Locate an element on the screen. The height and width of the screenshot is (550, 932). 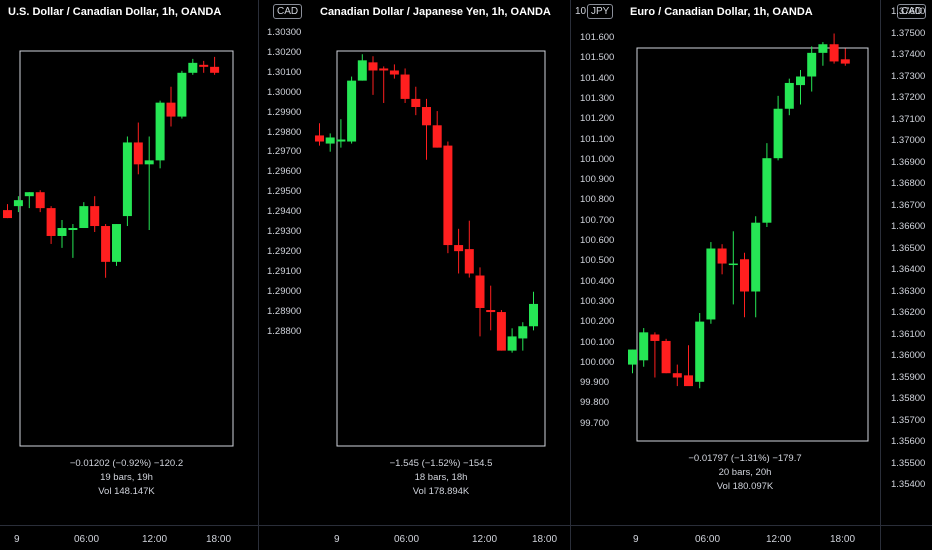
y-tick-label: 1.29000 is located at coordinates (284, 291).